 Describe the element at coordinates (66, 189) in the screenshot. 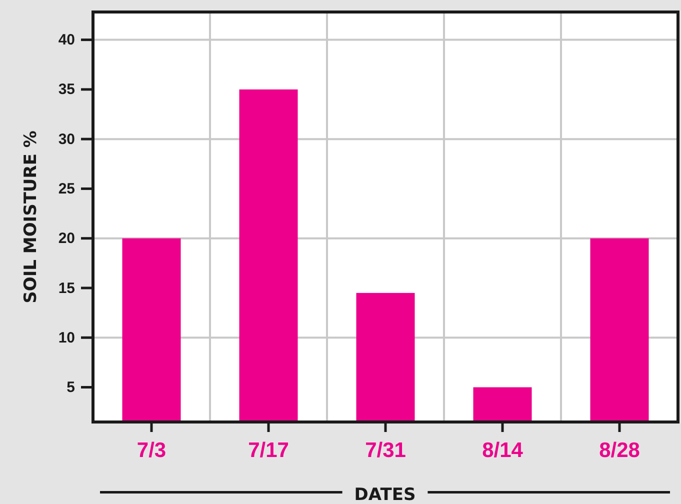

I see `y-tick-label: 25` at that location.